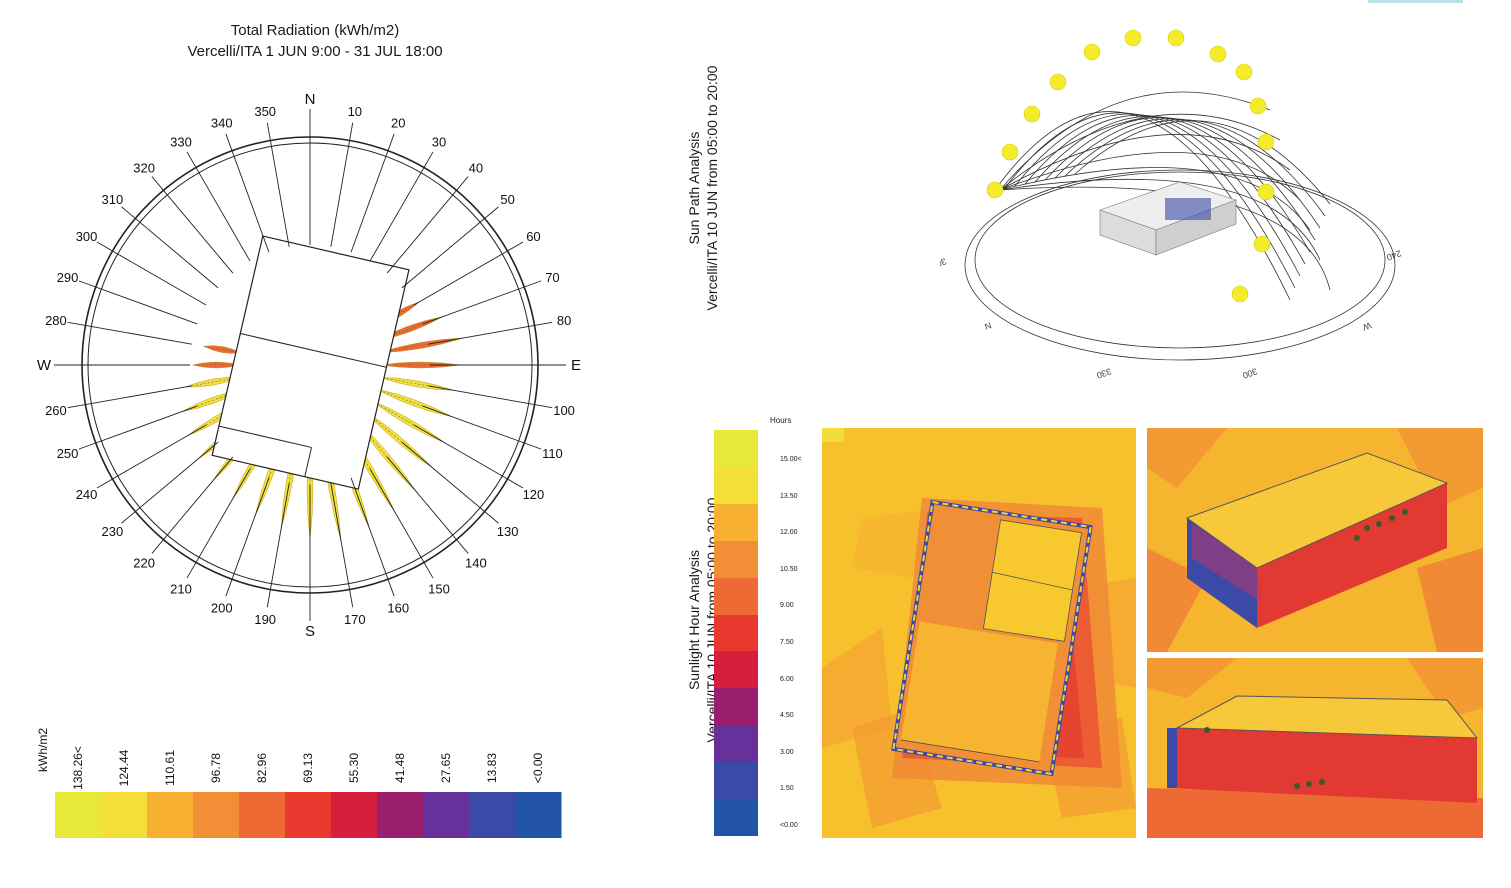 The height and width of the screenshot is (888, 1511). Describe the element at coordinates (538, 767) in the screenshot. I see `radiation-legend-tick: <0.00` at that location.